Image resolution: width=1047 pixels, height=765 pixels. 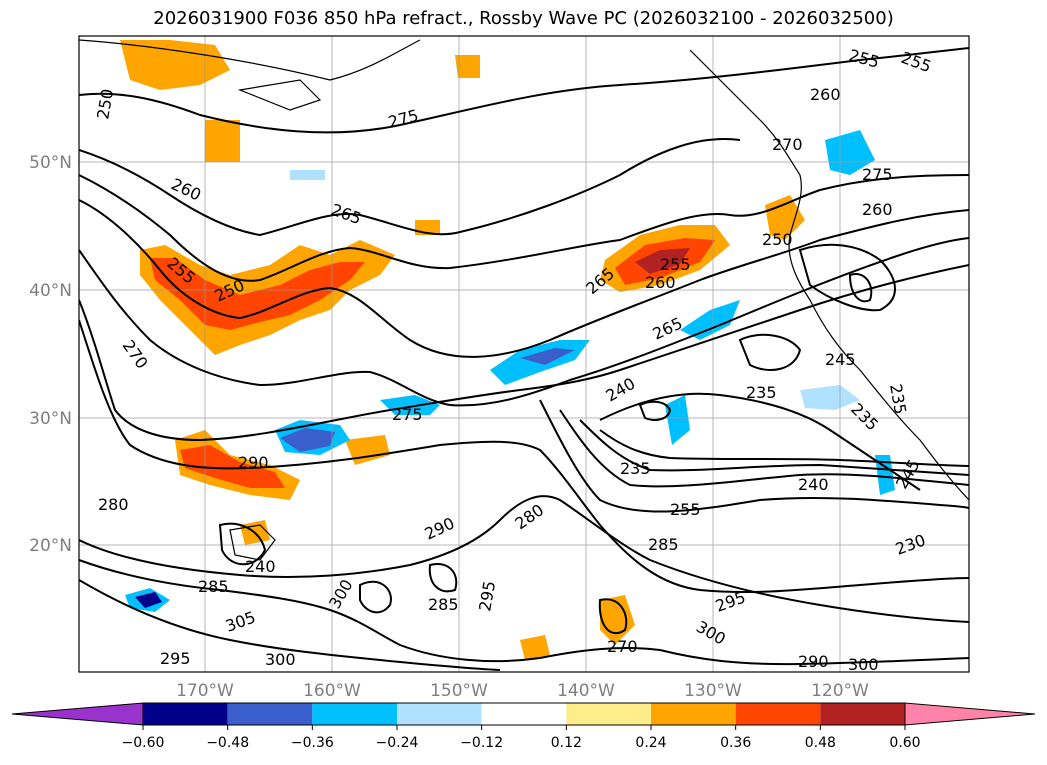 I want to click on colorbar-tick-label: −0.36, so click(x=312, y=743).